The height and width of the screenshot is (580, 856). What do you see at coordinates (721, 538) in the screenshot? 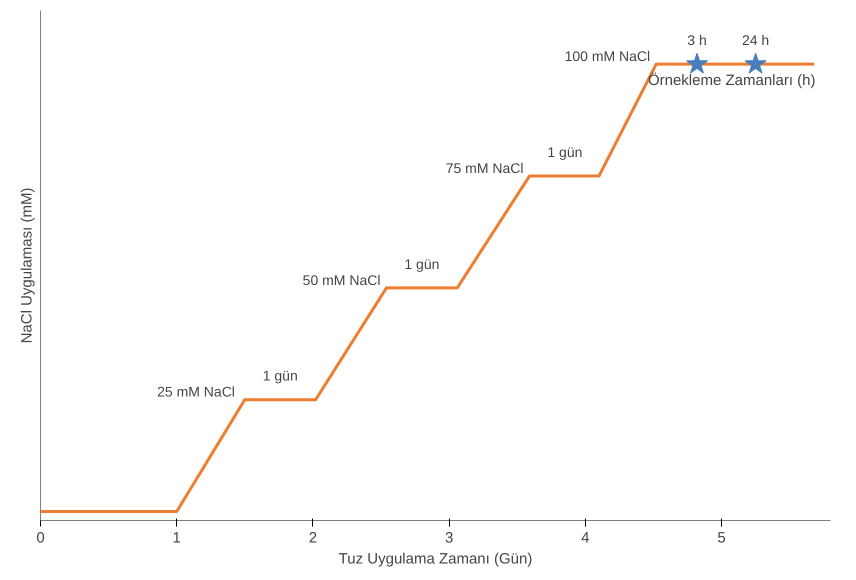
I see `x-tick-label: 5` at bounding box center [721, 538].